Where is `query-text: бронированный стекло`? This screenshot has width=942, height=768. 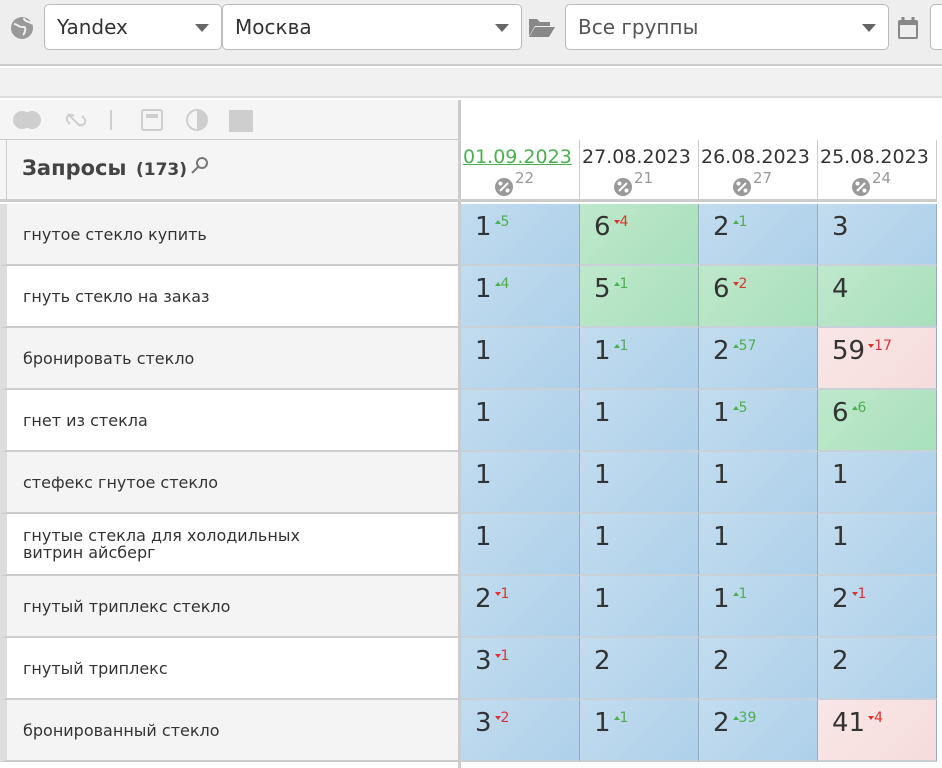 query-text: бронированный стекло is located at coordinates (121, 730).